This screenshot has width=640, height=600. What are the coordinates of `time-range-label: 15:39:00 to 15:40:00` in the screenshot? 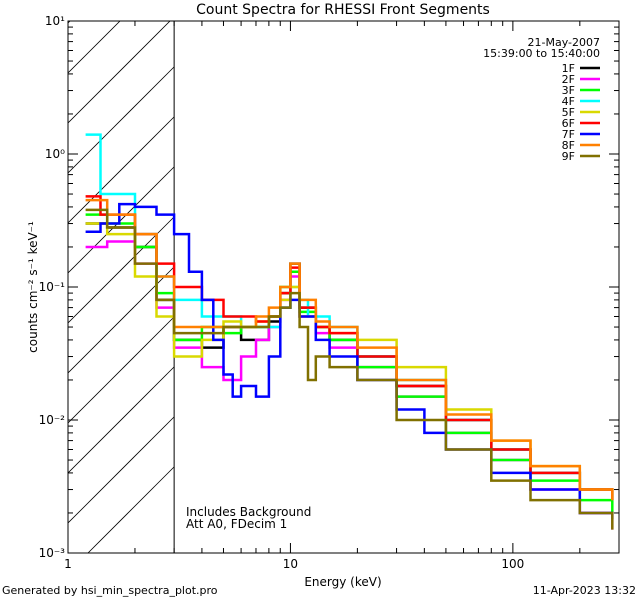 It's located at (541, 53).